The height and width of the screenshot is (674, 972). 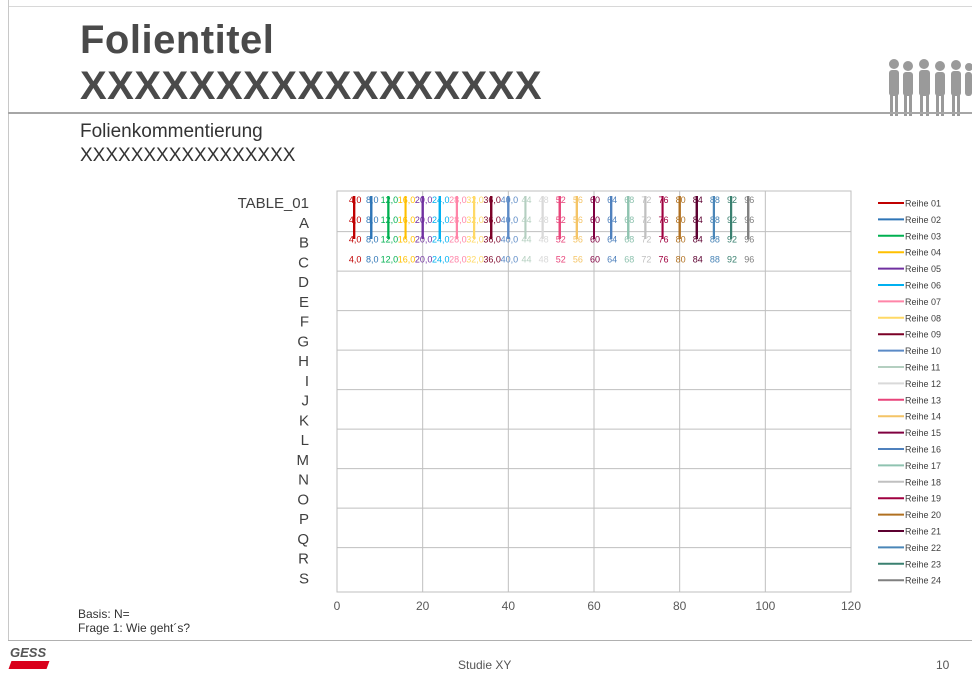 I want to click on legend-label: Reihe 16, so click(x=923, y=450).